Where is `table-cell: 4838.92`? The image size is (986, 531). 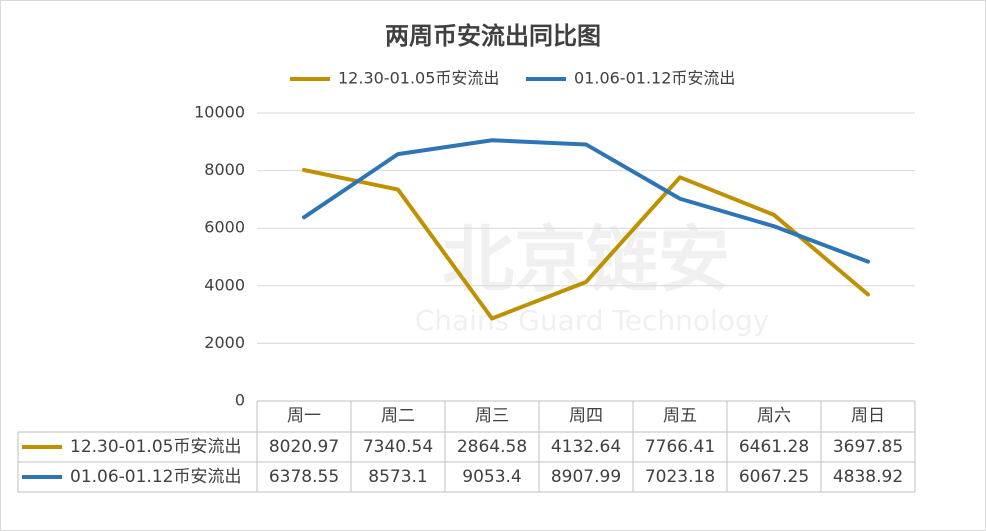
table-cell: 4838.92 is located at coordinates (868, 477).